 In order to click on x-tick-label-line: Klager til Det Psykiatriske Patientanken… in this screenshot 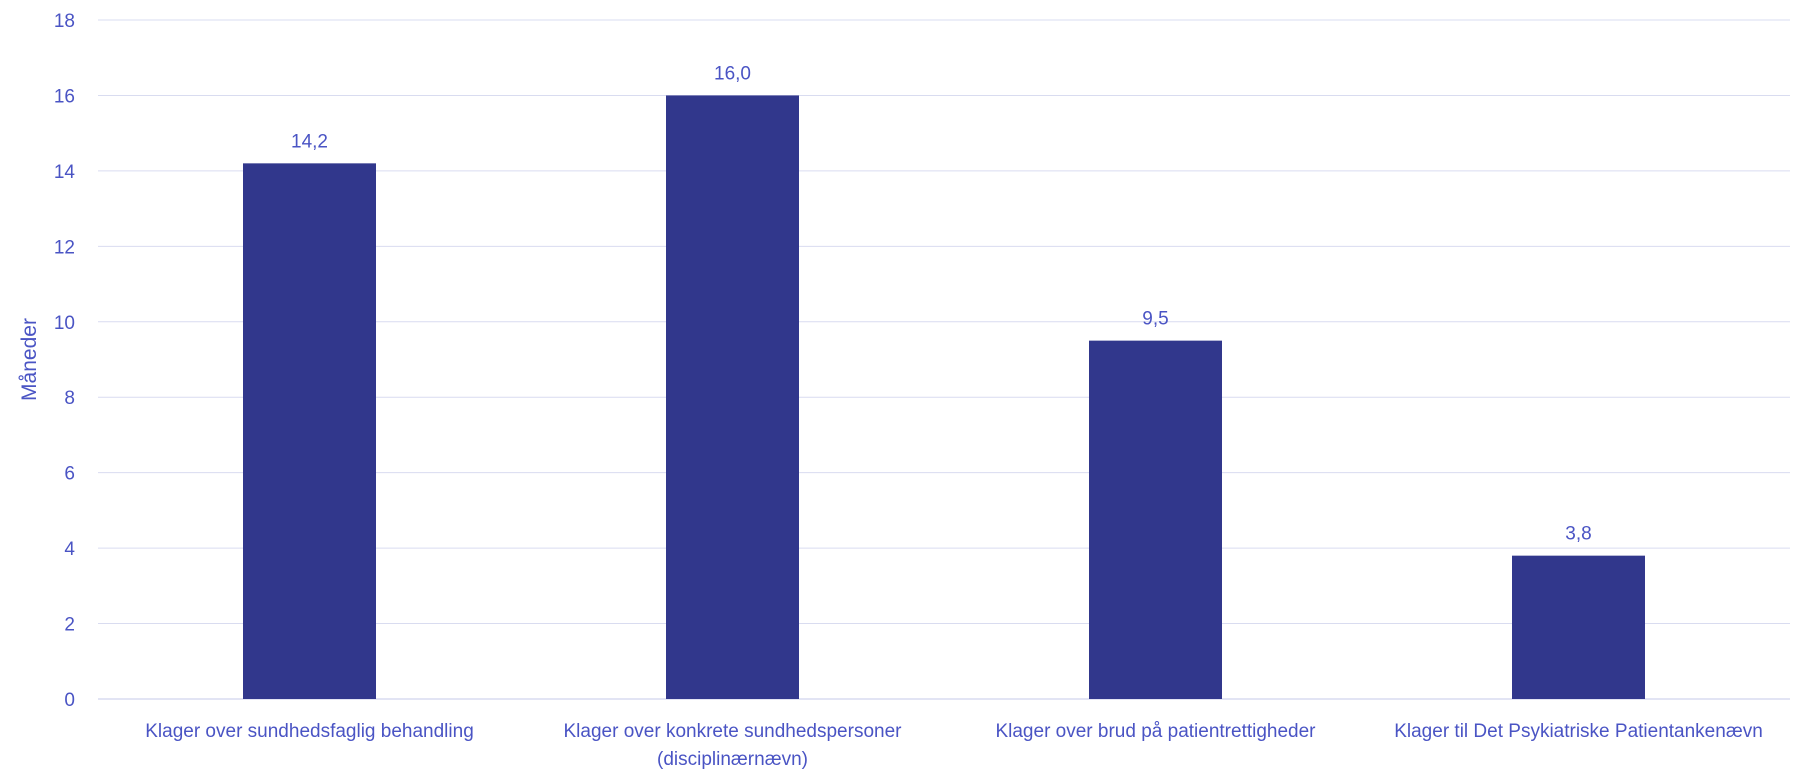, I will do `click(1578, 731)`.